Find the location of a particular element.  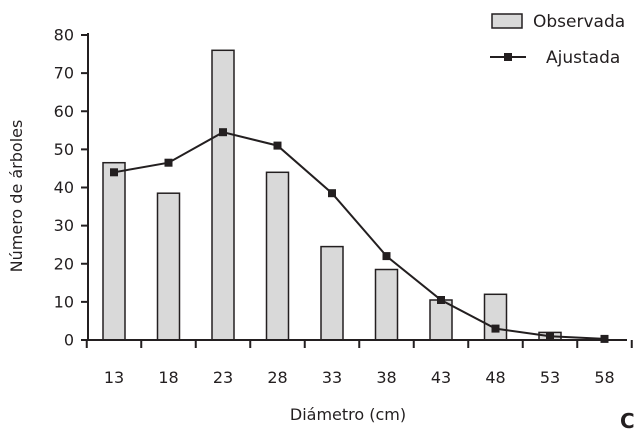

x-tick-label-38: 38 is located at coordinates (386, 377).